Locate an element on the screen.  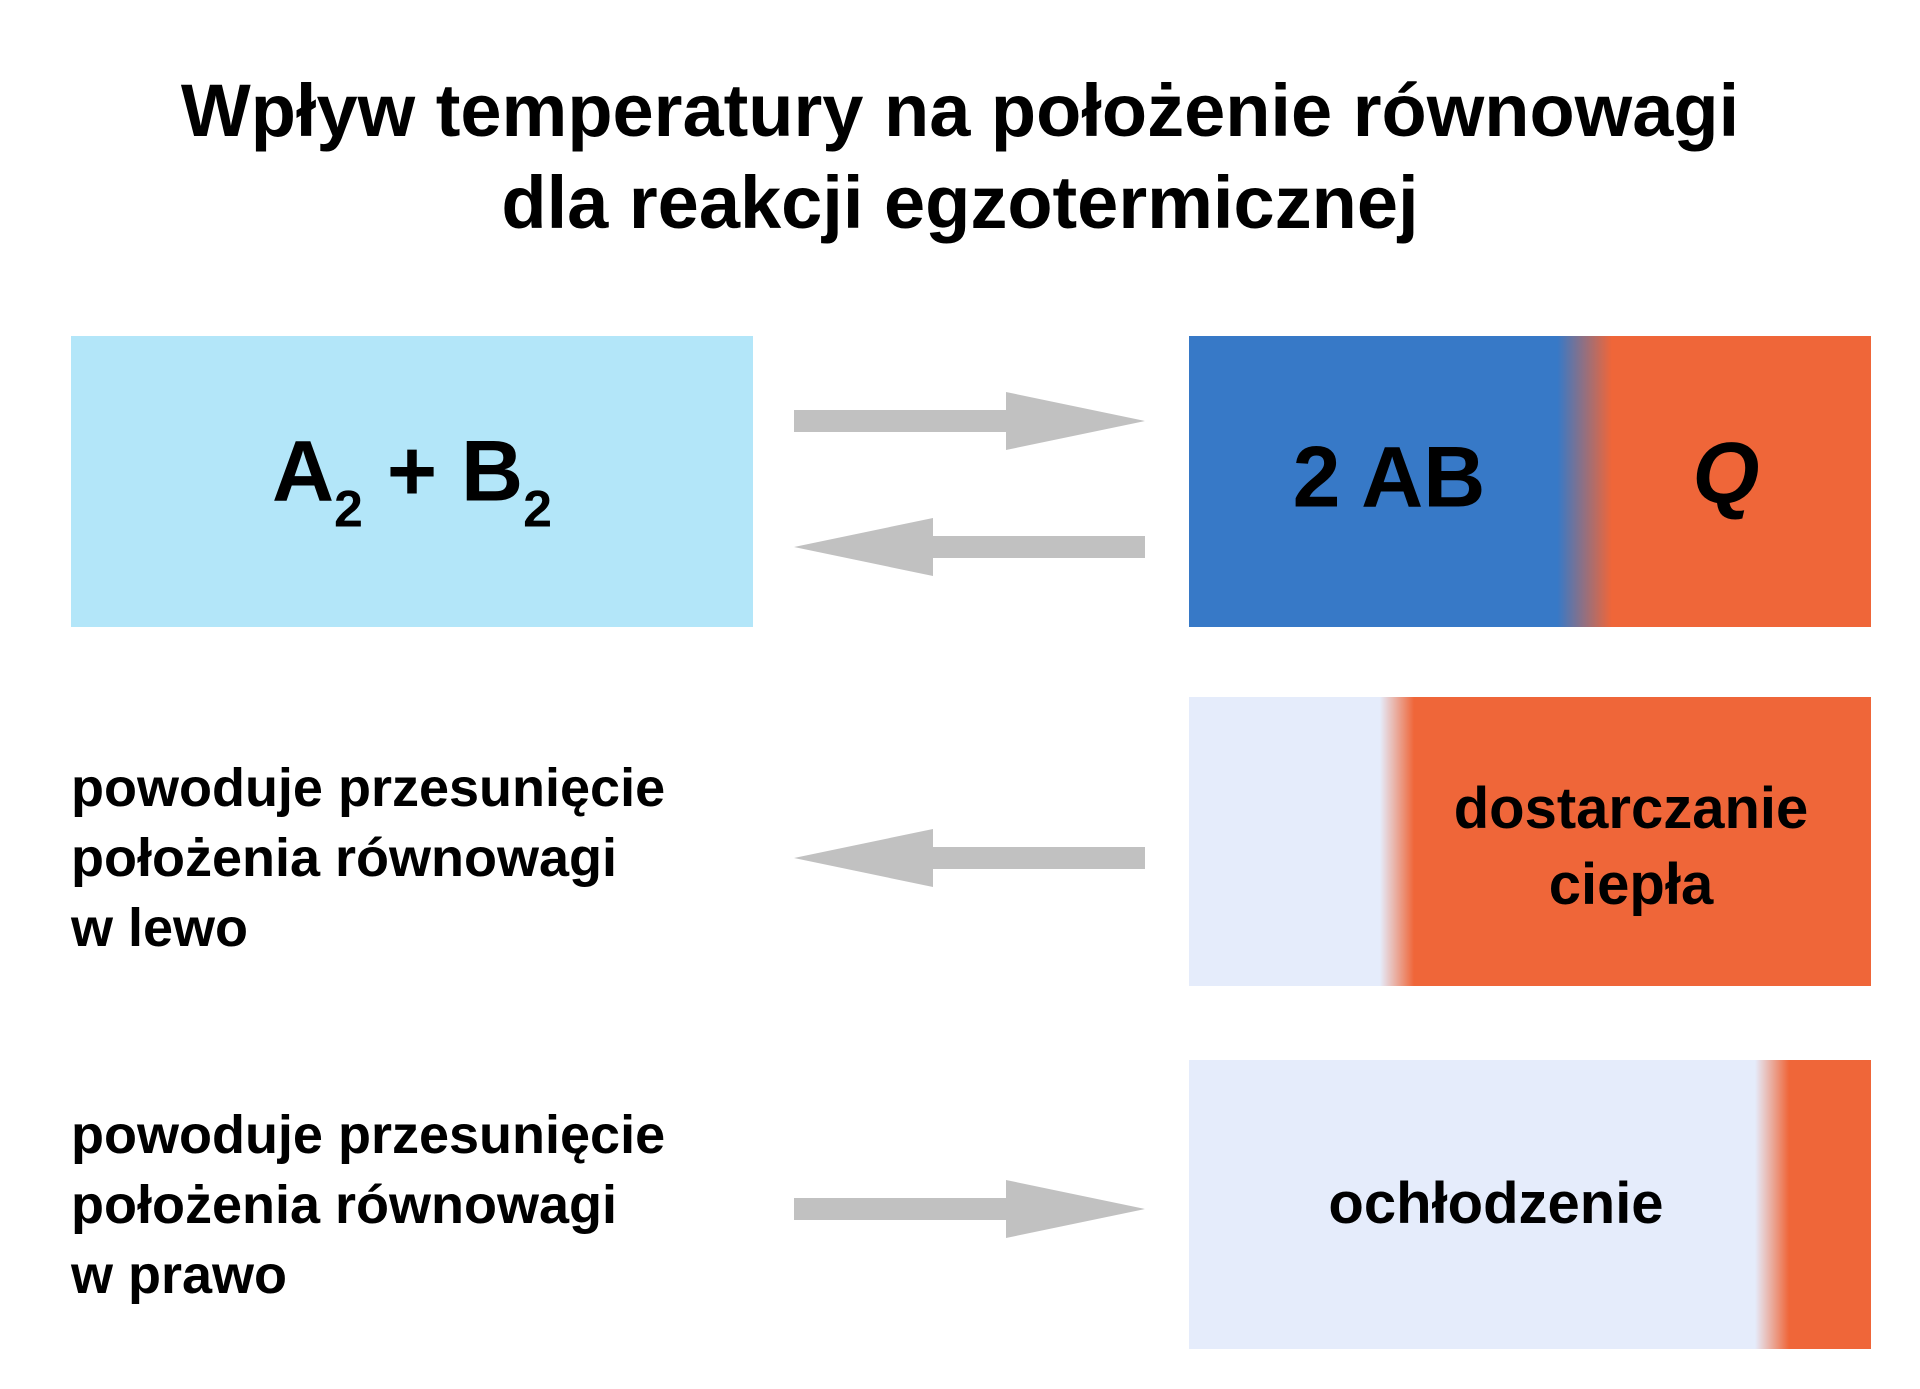
title-line-2: dla reakcji egzotermicznej is located at coordinates (960, 202).